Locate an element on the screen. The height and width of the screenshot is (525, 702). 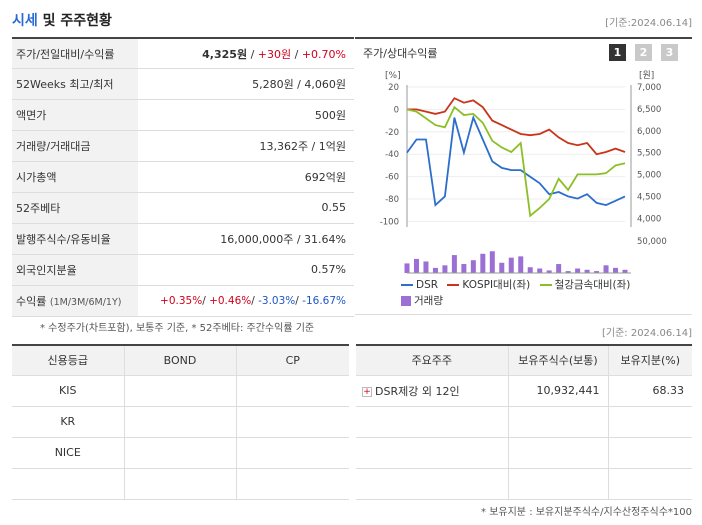
info-key: 외국인지분율 is located at coordinates (75, 270).